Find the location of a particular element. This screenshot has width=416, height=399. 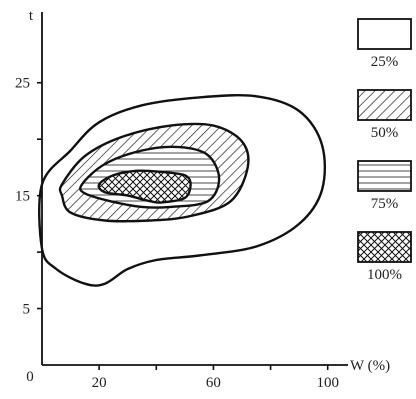

legend-label-100: 100% is located at coordinates (384, 275).